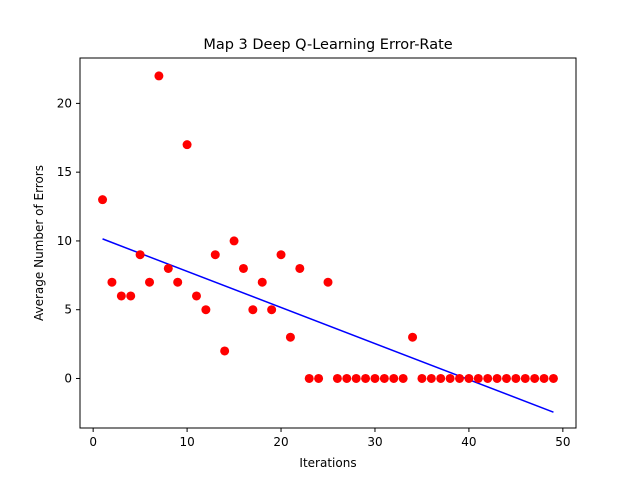 The width and height of the screenshot is (640, 480). Describe the element at coordinates (93, 442) in the screenshot. I see `x-tick-label: 0` at that location.